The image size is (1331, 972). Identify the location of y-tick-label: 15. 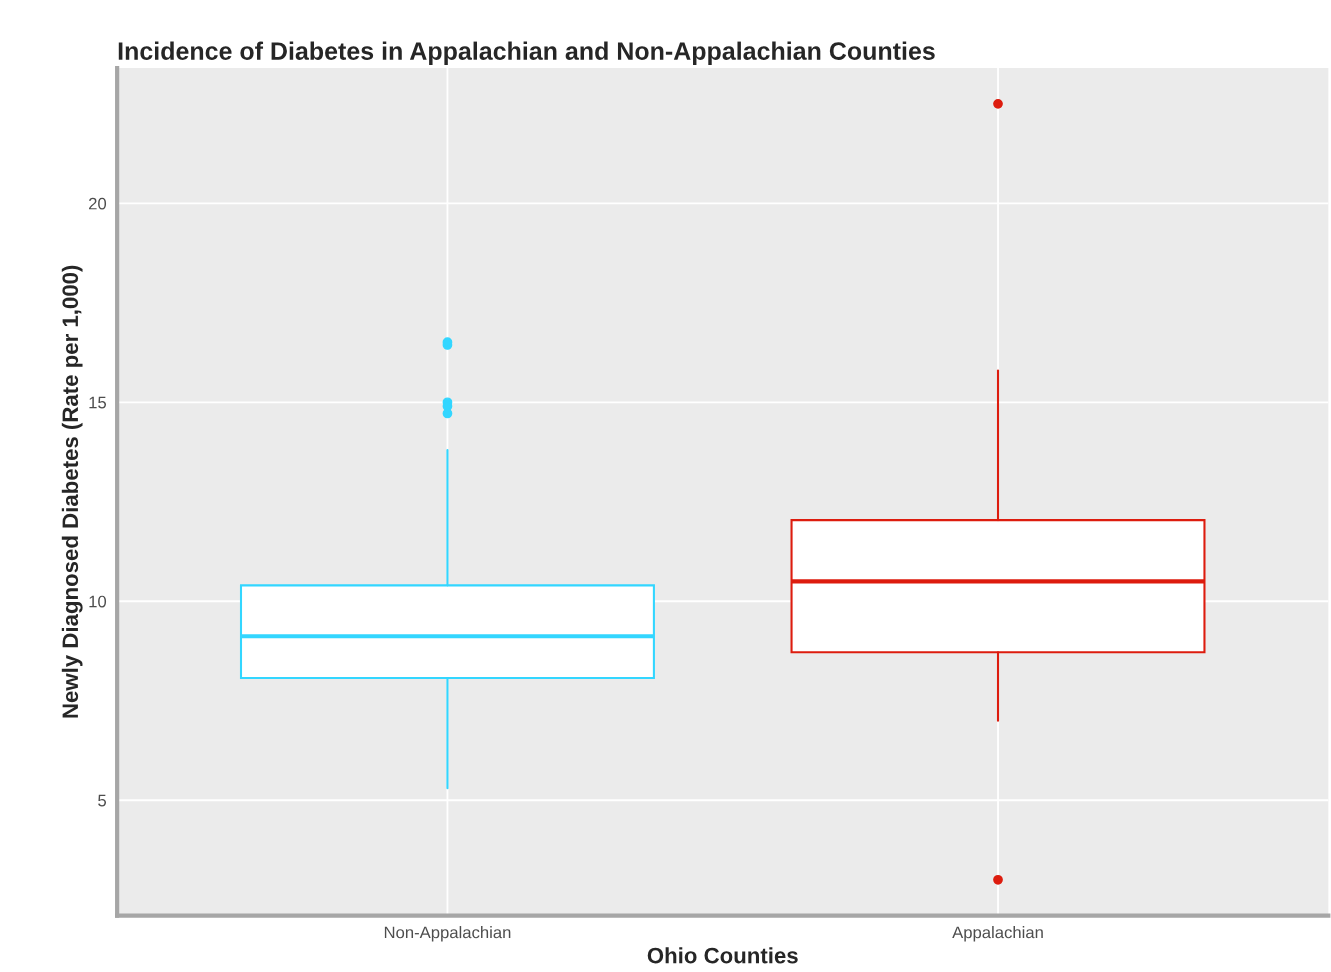
(98, 402).